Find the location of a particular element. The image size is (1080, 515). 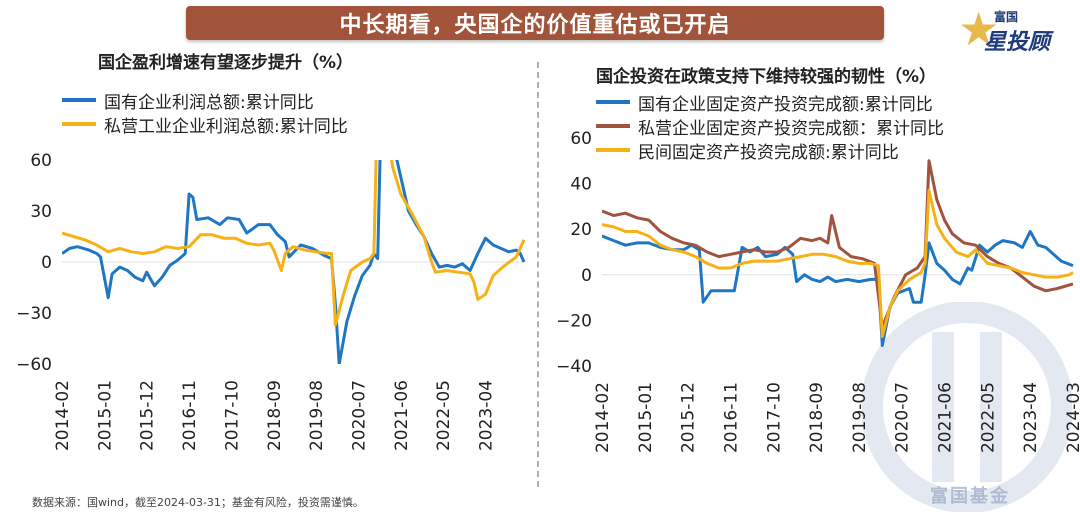

y-tick-label: 20 is located at coordinates (581, 230).